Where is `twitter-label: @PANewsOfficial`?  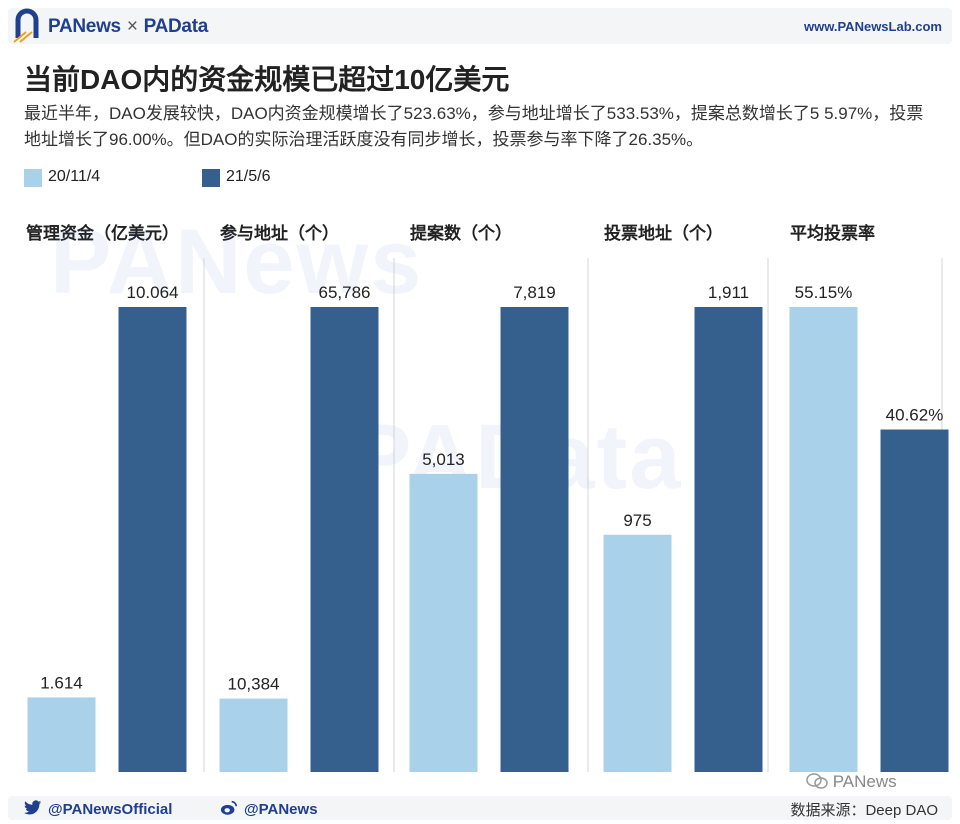 twitter-label: @PANewsOfficial is located at coordinates (110, 809).